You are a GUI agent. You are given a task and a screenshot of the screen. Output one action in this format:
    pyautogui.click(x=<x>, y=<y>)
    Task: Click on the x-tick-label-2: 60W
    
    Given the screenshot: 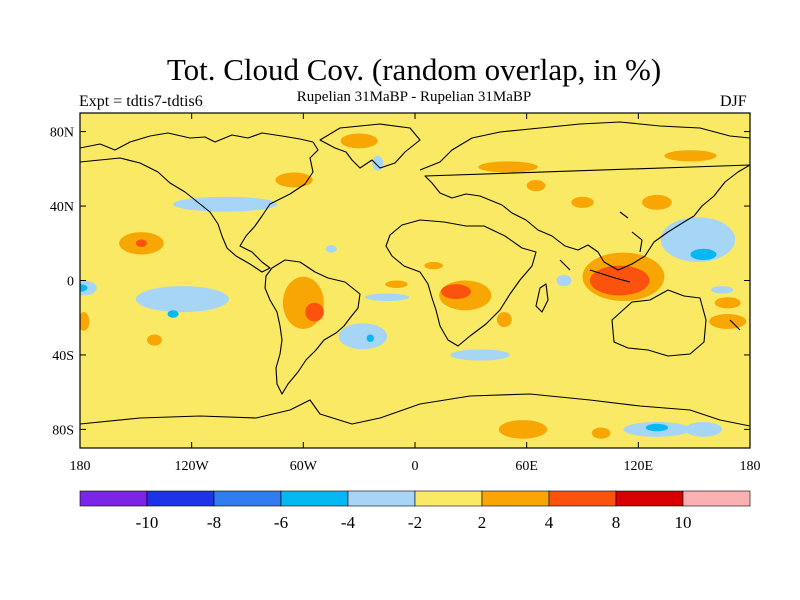 What is the action you would take?
    pyautogui.click(x=304, y=466)
    